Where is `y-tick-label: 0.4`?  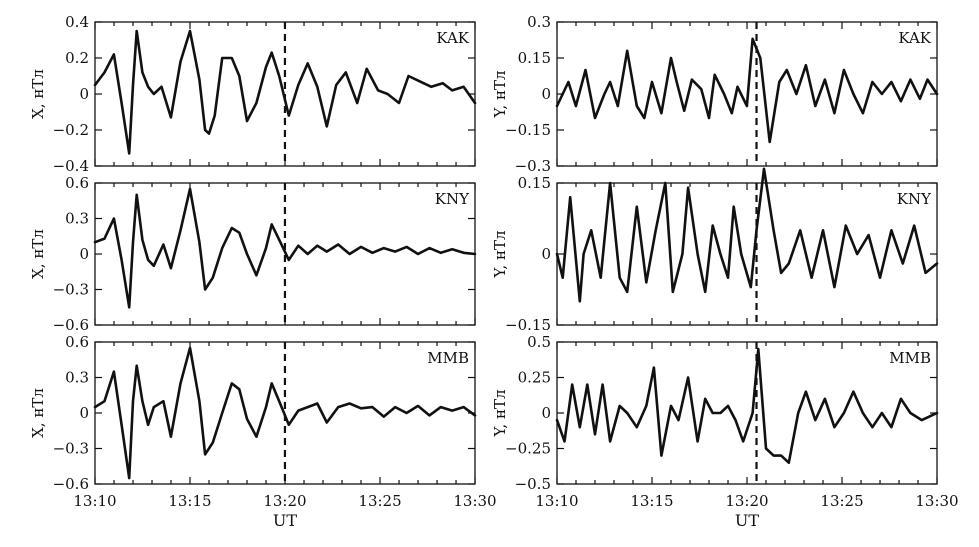 y-tick-label: 0.4 is located at coordinates (77, 22).